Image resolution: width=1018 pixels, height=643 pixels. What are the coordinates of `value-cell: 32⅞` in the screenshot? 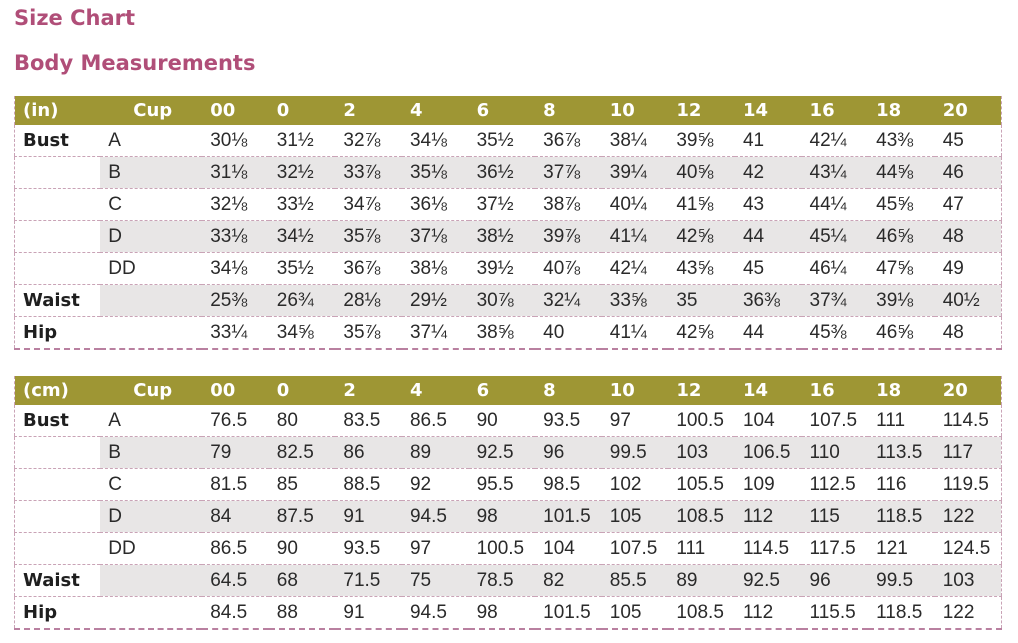 It's located at (362, 140).